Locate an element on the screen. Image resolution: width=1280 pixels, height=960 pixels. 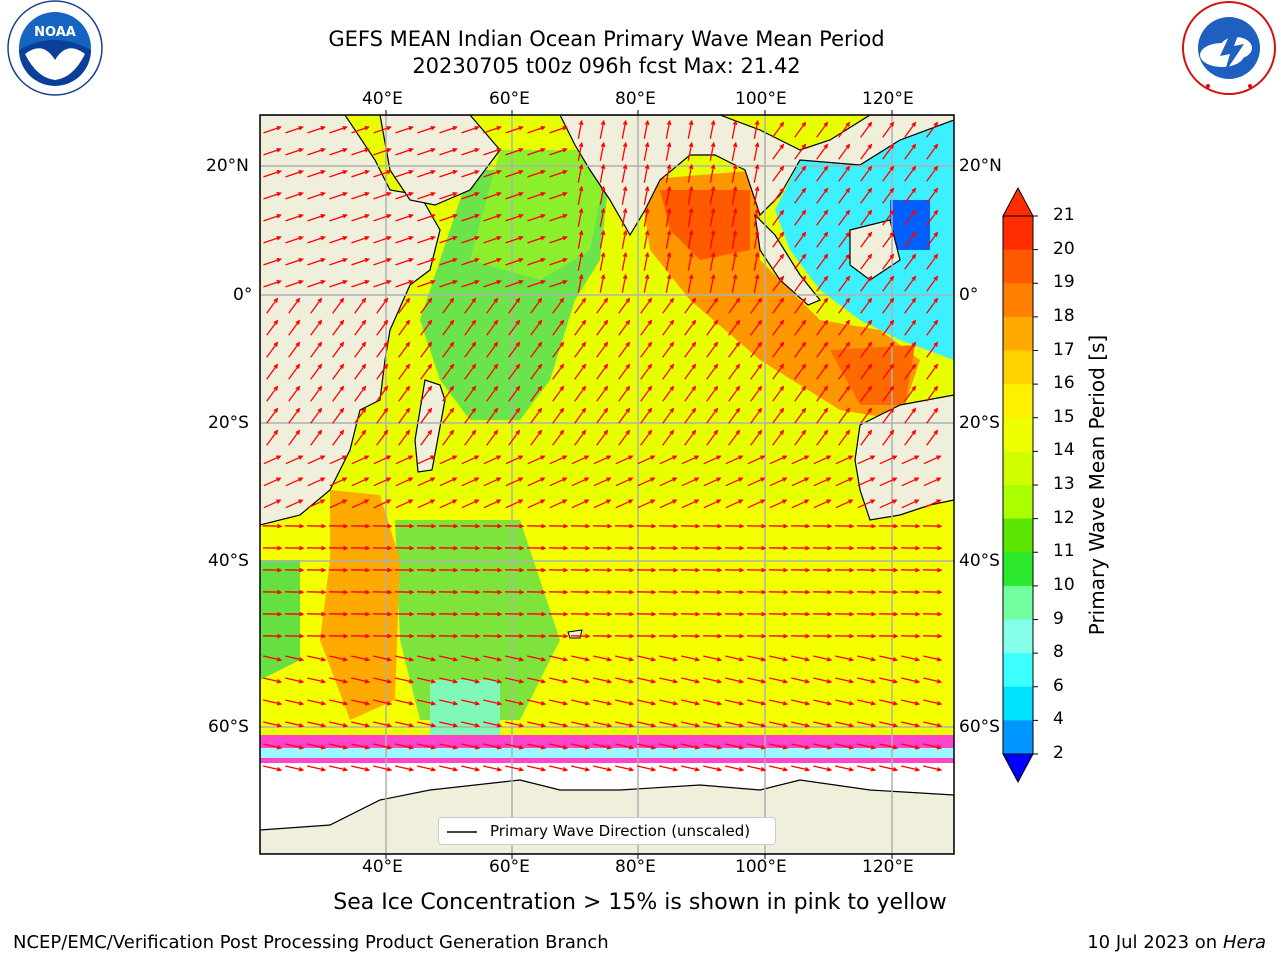
colorbar is located at coordinates (1020, 485).